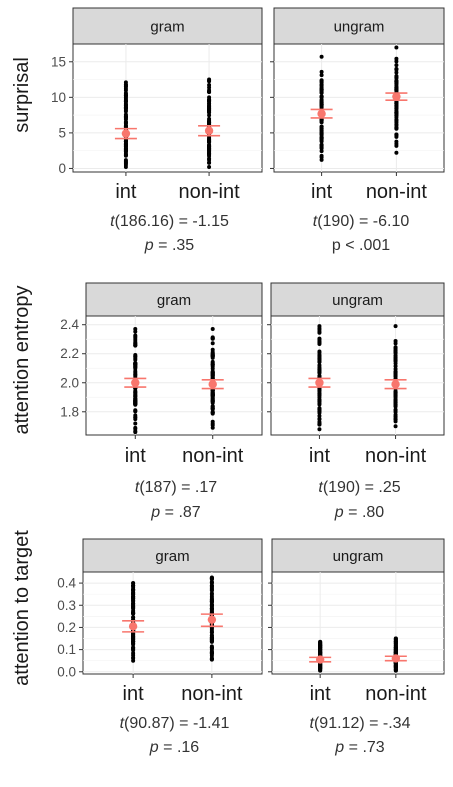 The height and width of the screenshot is (787, 453). I want to click on y-tick-label: 0.4, so click(66, 583).